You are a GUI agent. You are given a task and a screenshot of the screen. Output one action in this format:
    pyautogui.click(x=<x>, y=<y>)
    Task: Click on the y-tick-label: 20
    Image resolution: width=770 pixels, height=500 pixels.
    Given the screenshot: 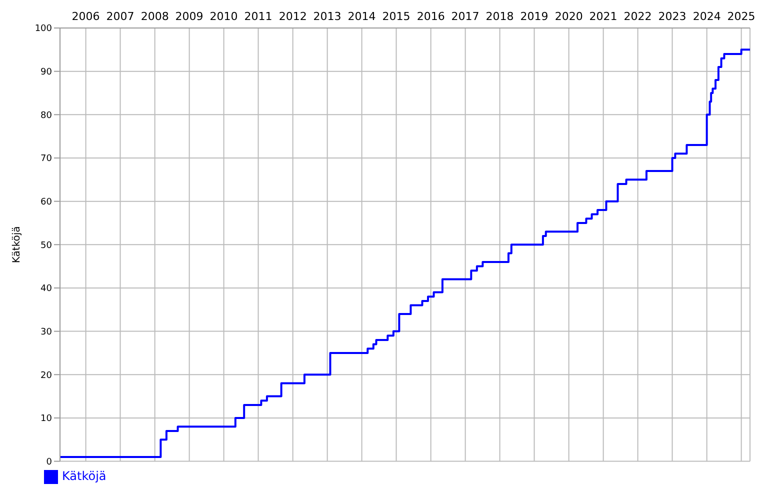 What is the action you would take?
    pyautogui.click(x=46, y=375)
    